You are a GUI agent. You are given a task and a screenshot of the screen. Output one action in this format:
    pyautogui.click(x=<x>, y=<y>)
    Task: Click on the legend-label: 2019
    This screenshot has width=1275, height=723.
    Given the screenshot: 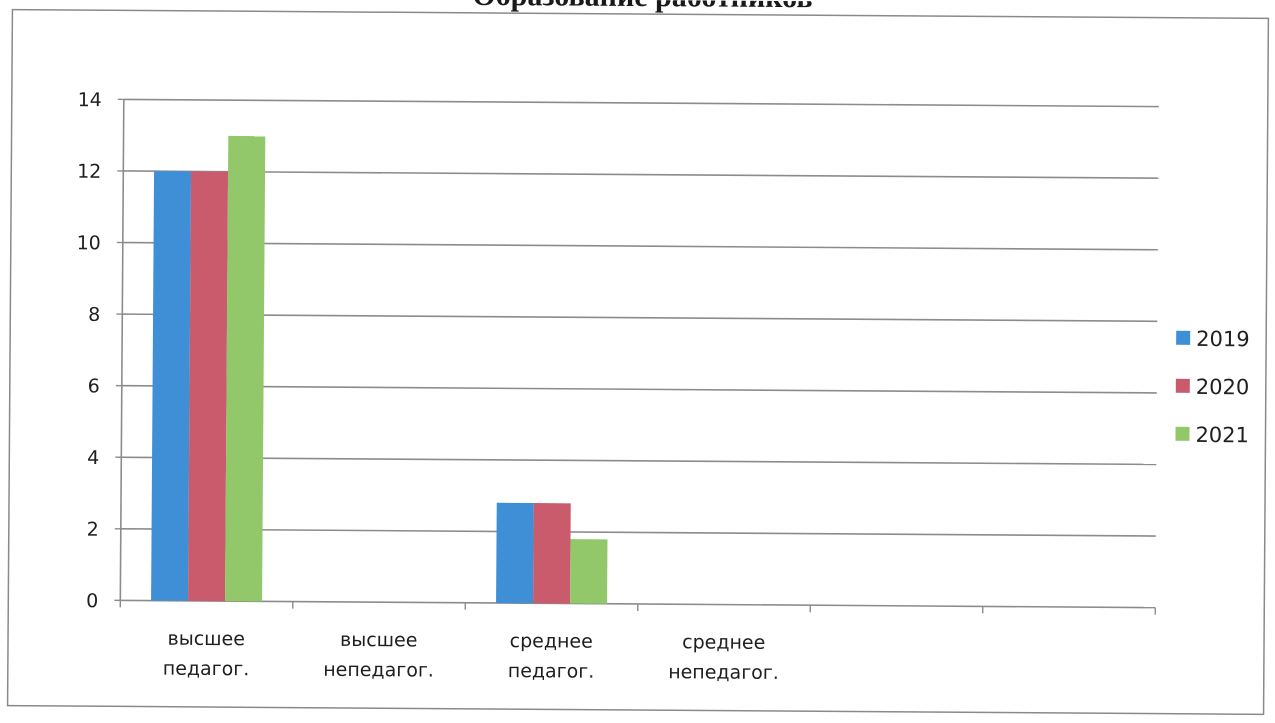 What is the action you would take?
    pyautogui.click(x=1223, y=339)
    